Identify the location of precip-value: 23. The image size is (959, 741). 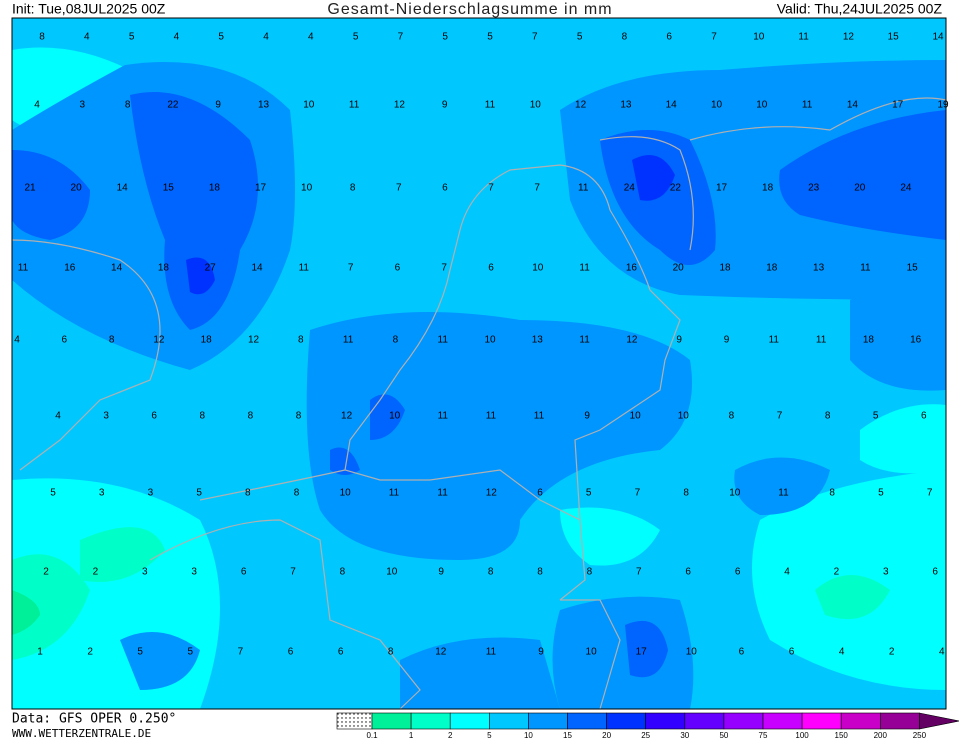
(814, 188).